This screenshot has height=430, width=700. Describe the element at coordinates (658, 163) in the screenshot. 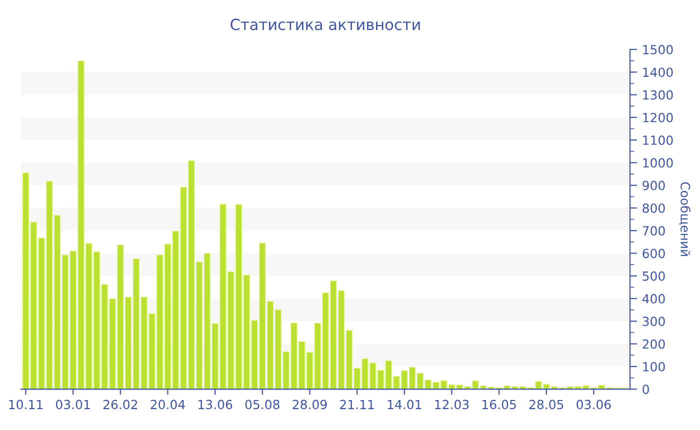

I see `y-tick-label: 1000` at that location.